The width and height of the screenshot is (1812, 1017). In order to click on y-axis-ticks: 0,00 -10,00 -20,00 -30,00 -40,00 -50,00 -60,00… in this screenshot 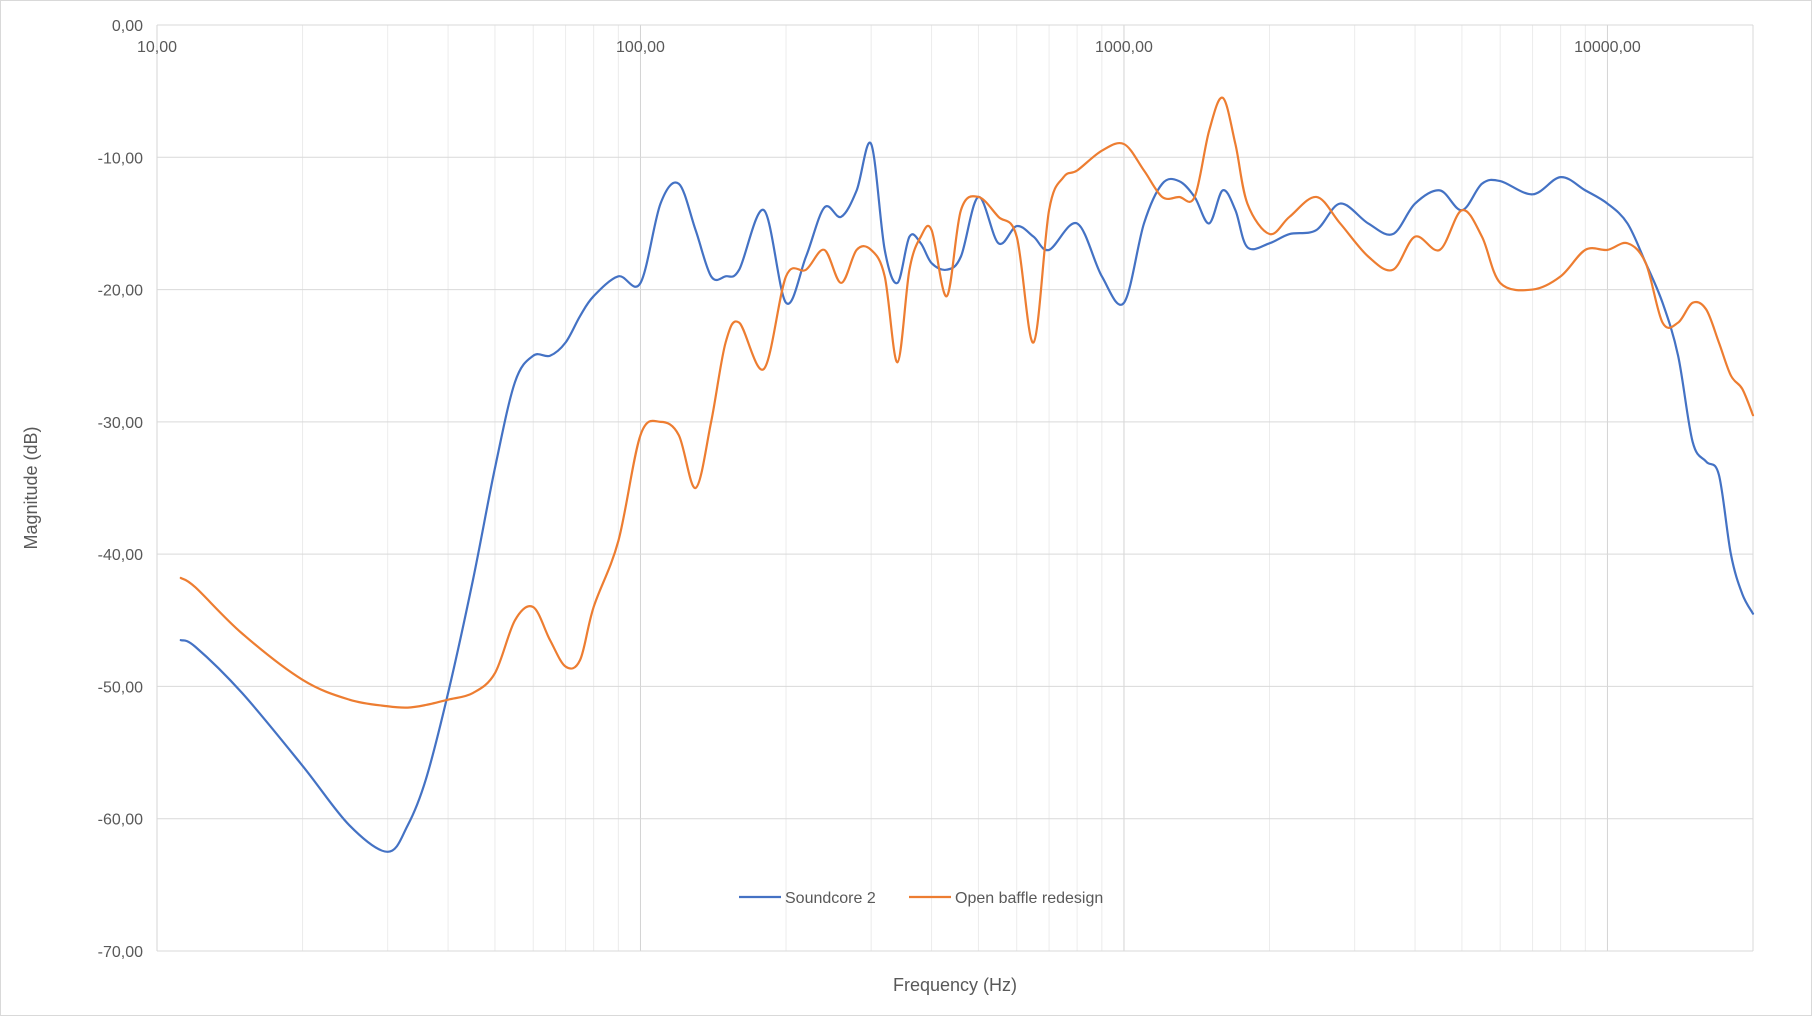, I will do `click(120, 489)`.